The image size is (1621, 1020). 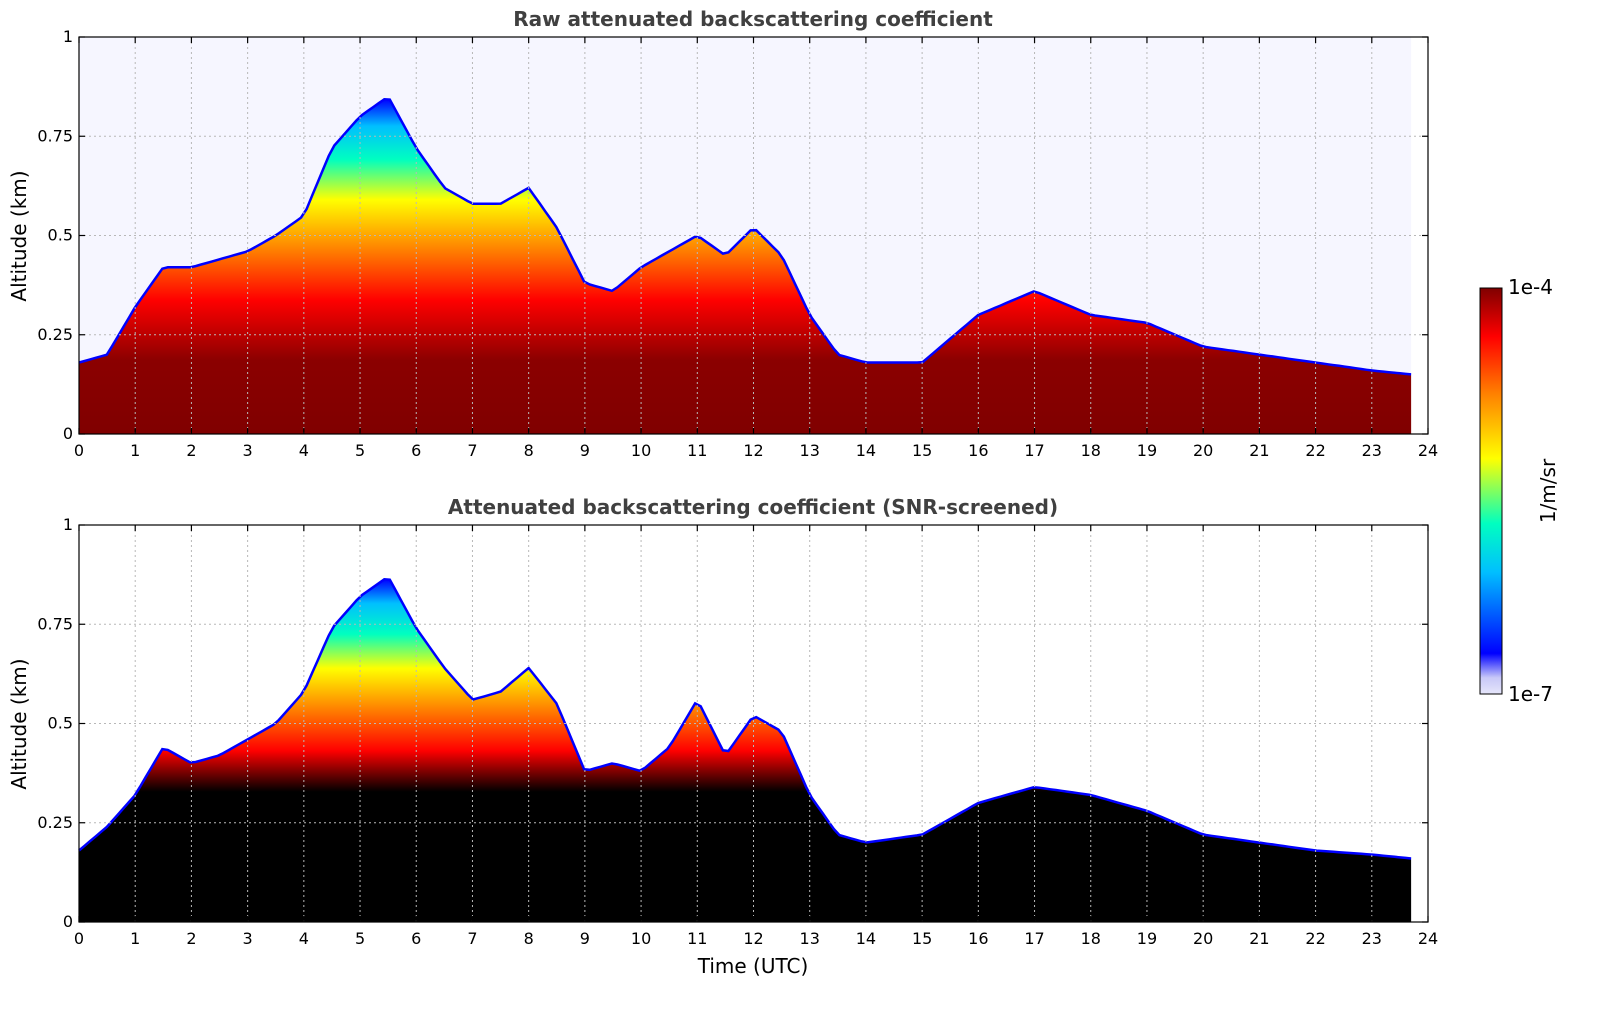 I want to click on colorbar-title: 1/m/sr, so click(x=1548, y=490).